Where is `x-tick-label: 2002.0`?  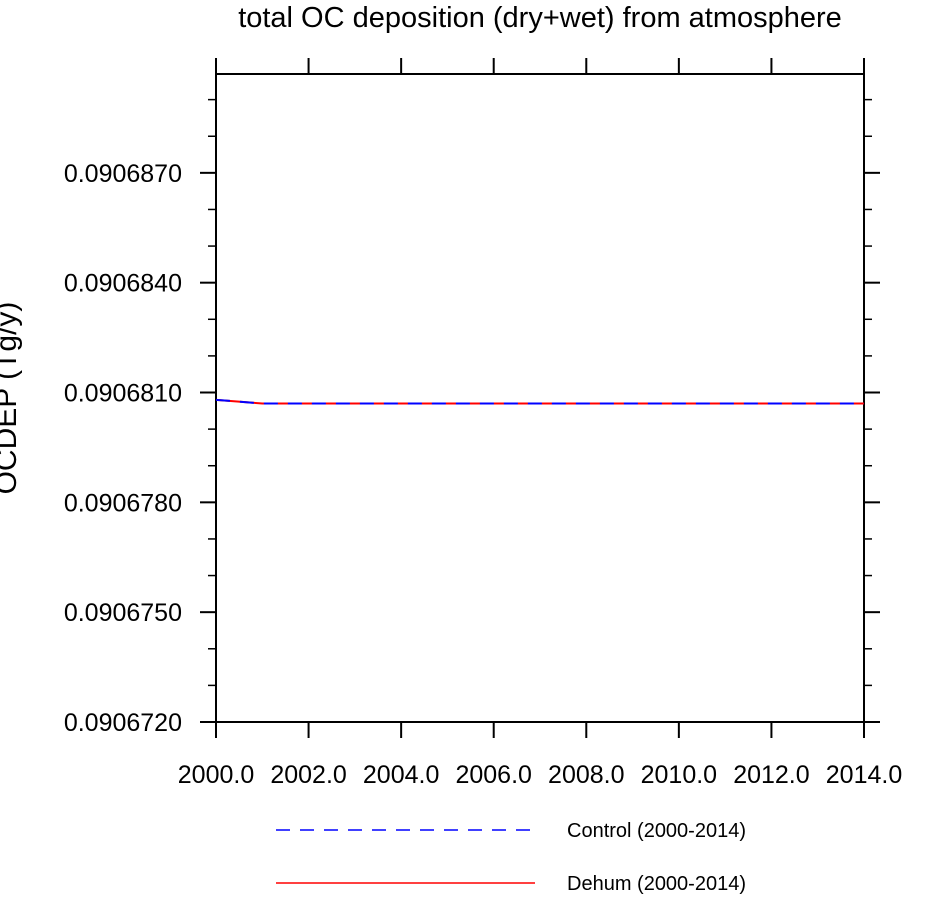 x-tick-label: 2002.0 is located at coordinates (308, 775).